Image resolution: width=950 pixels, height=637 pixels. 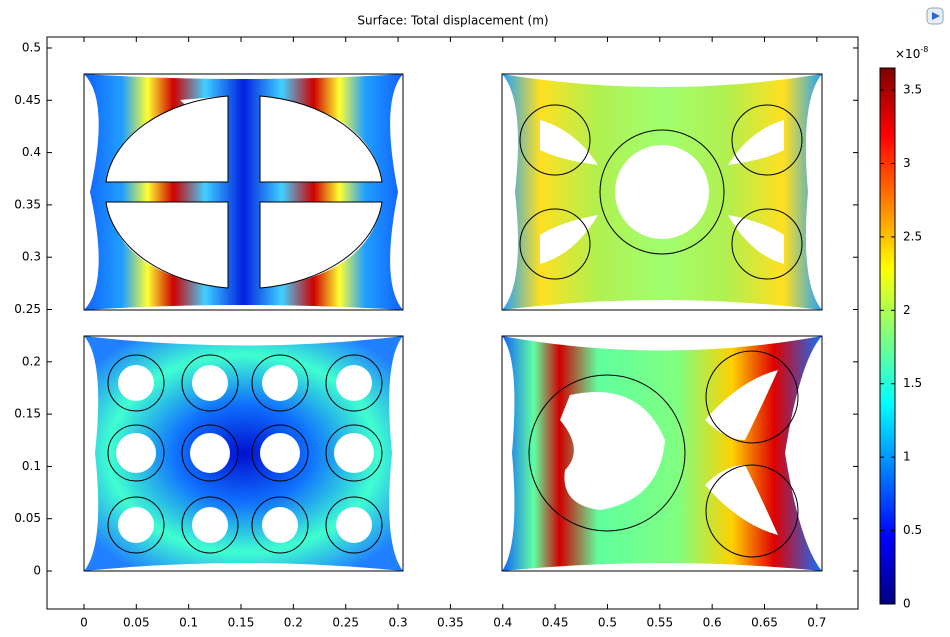 What do you see at coordinates (27, 309) in the screenshot?
I see `y-tick-label: 0.25` at bounding box center [27, 309].